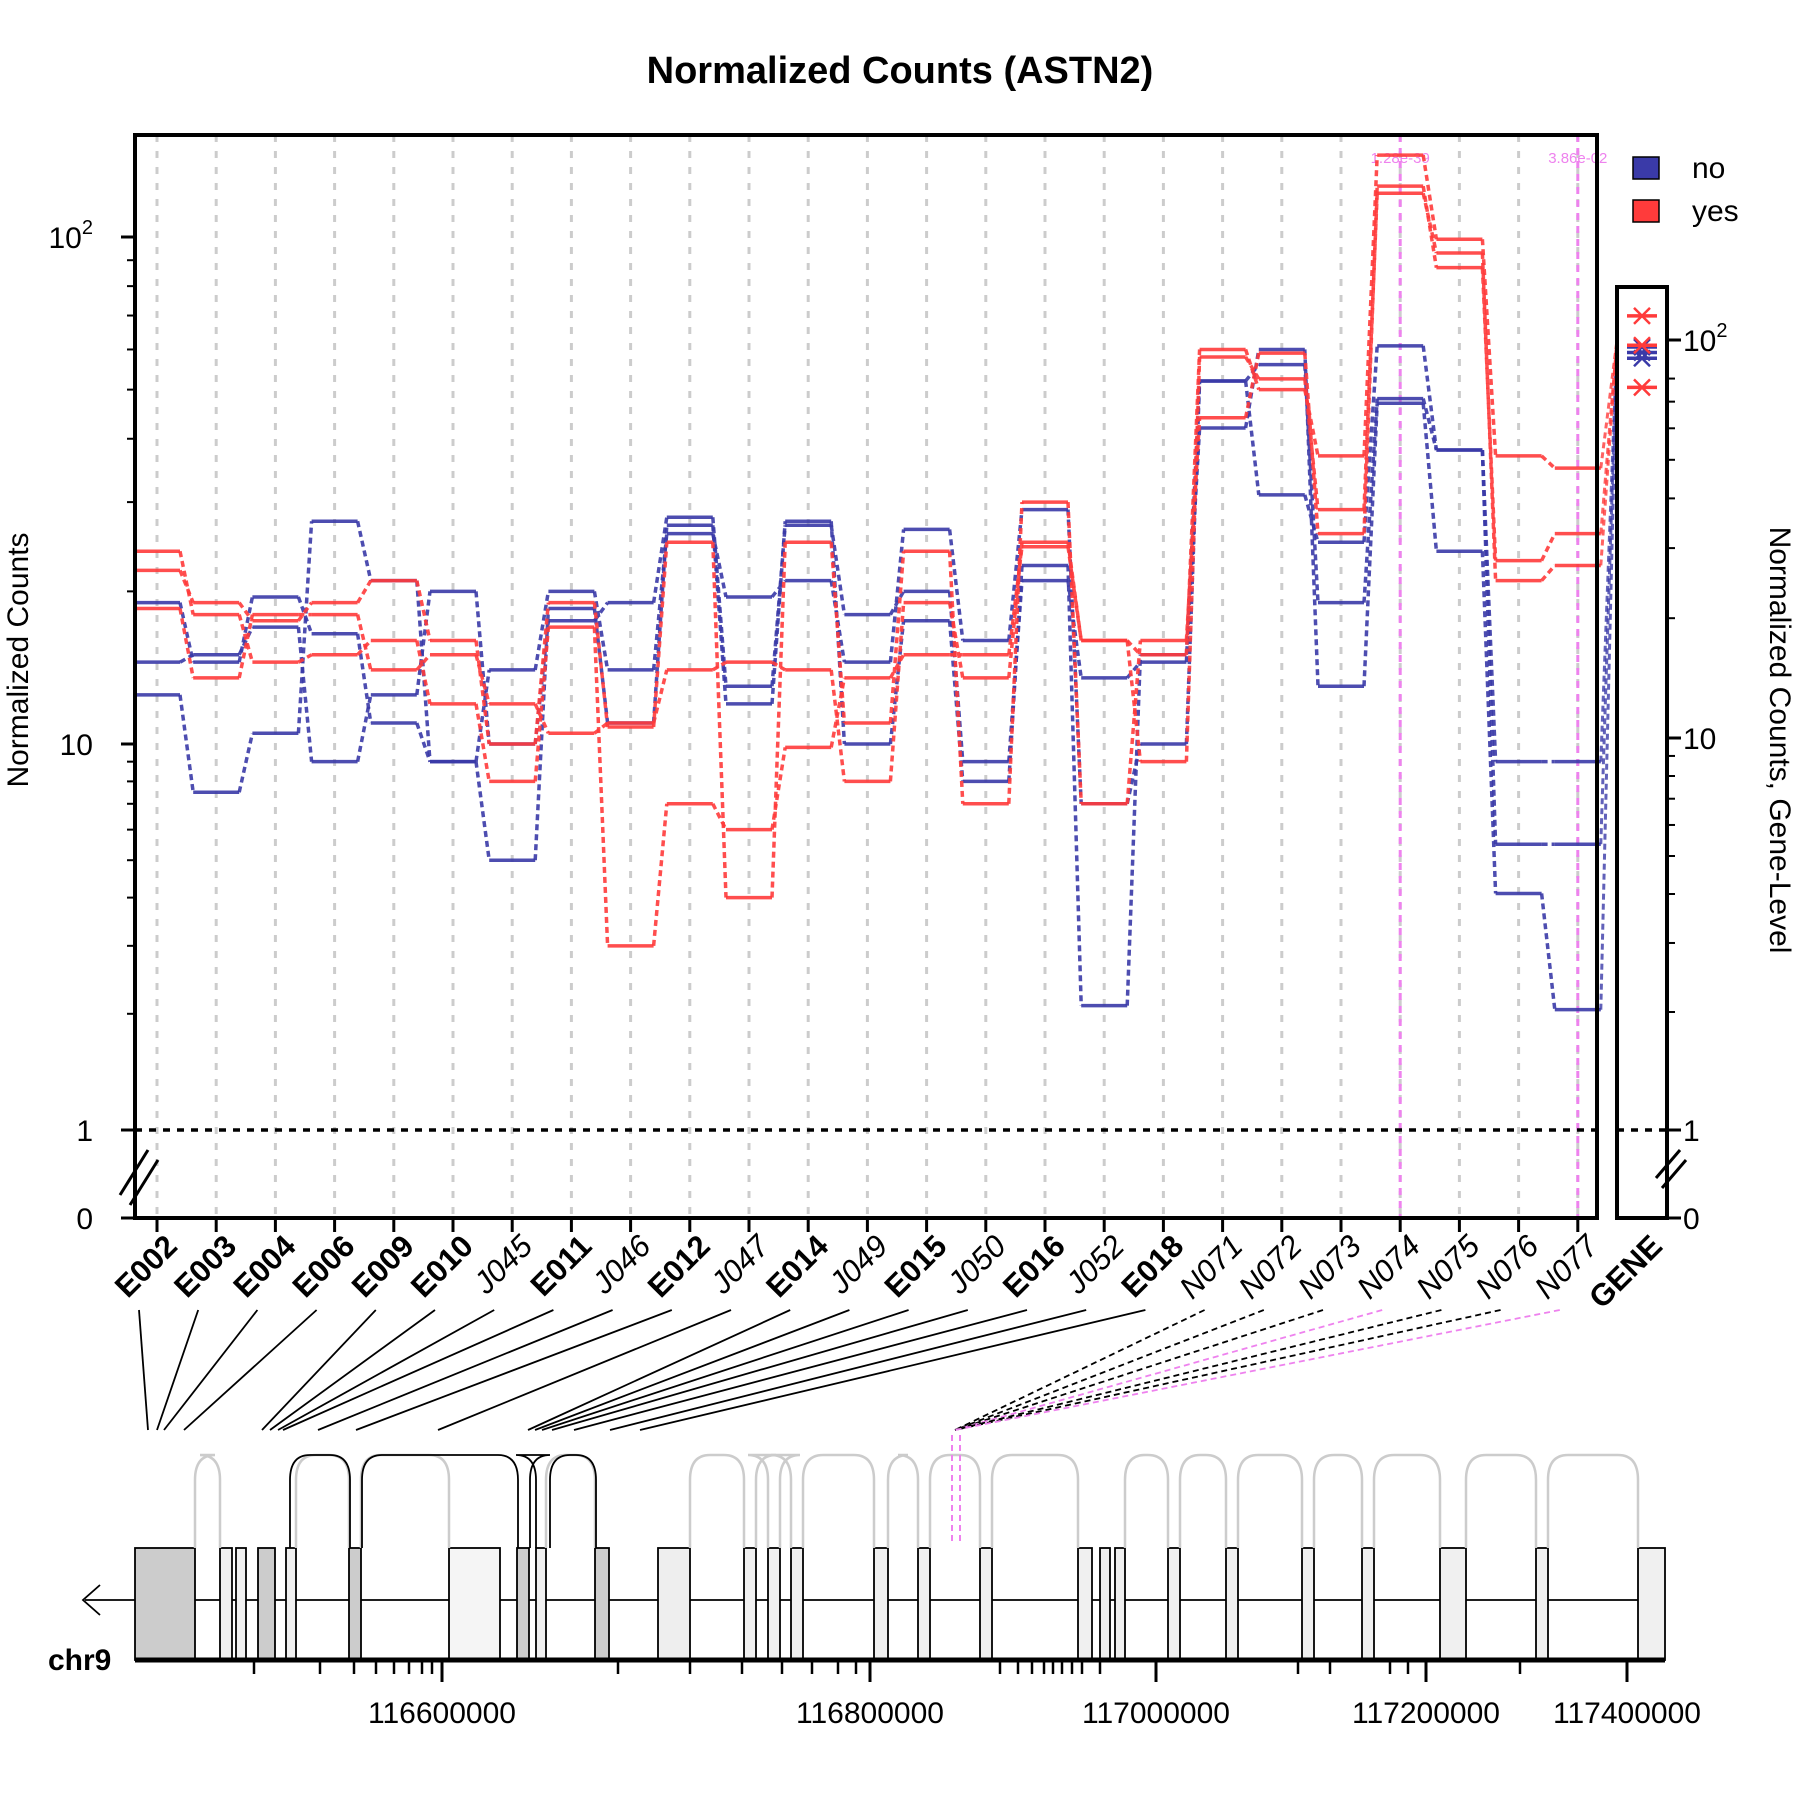 The height and width of the screenshot is (1800, 1800). Describe the element at coordinates (1388, 1266) in the screenshot. I see `feature-label-N074: N074` at that location.